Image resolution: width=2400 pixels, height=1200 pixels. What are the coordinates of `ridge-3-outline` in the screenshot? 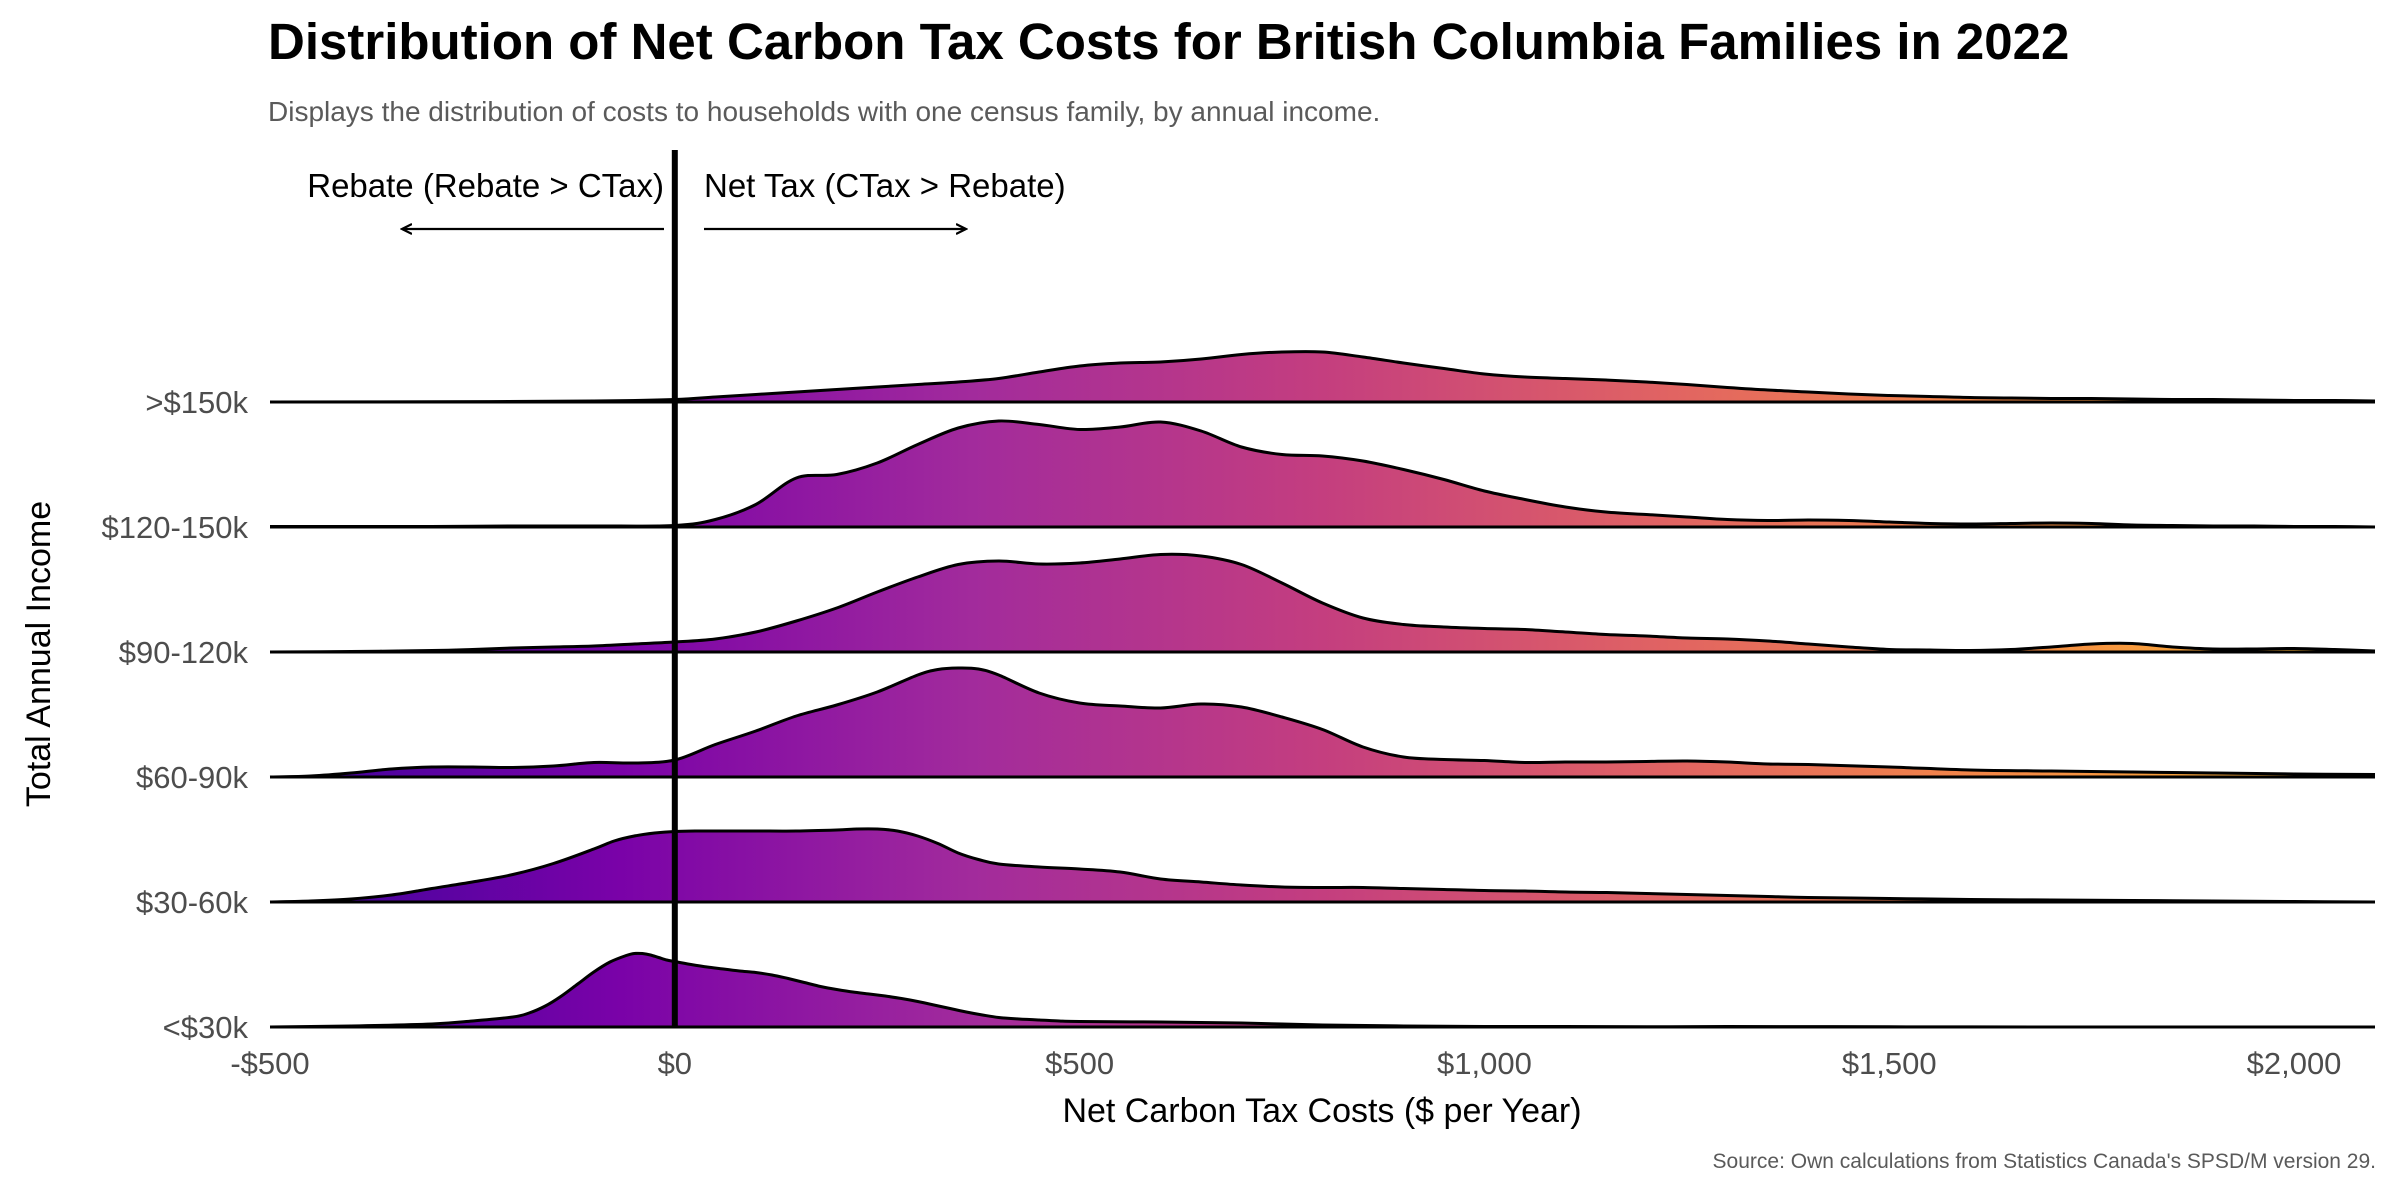 It's located at (1322, 722).